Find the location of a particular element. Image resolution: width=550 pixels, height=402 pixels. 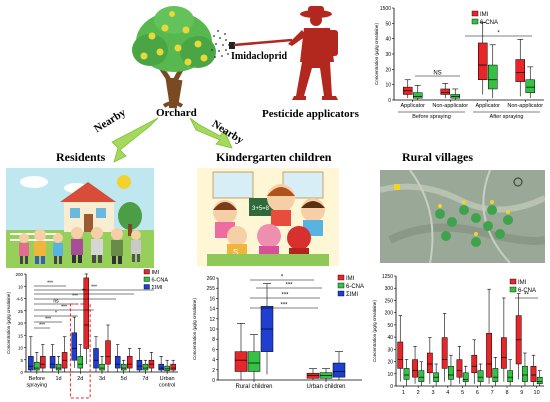

significance-label: ns is located at coordinates (56, 302).